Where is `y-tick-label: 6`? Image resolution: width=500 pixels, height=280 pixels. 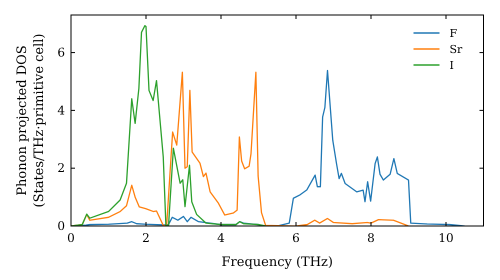
y-tick-label: 6 is located at coordinates (61, 53).